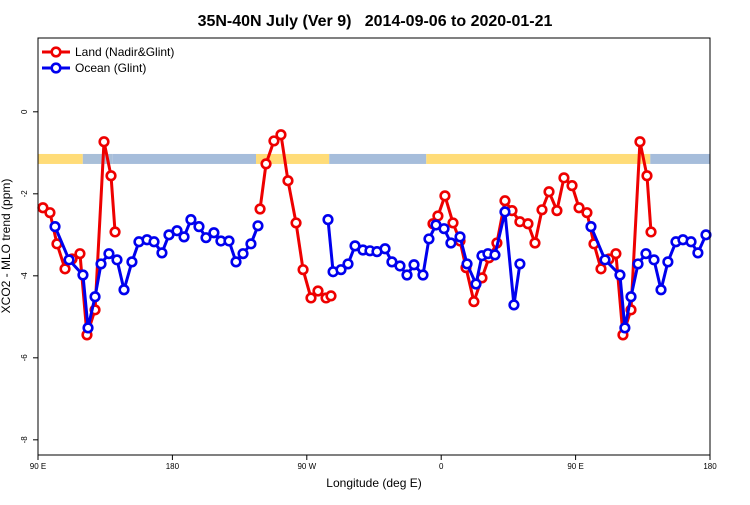 The image size is (750, 505). Describe the element at coordinates (24, 111) in the screenshot. I see `y-tick-label: 0` at that location.